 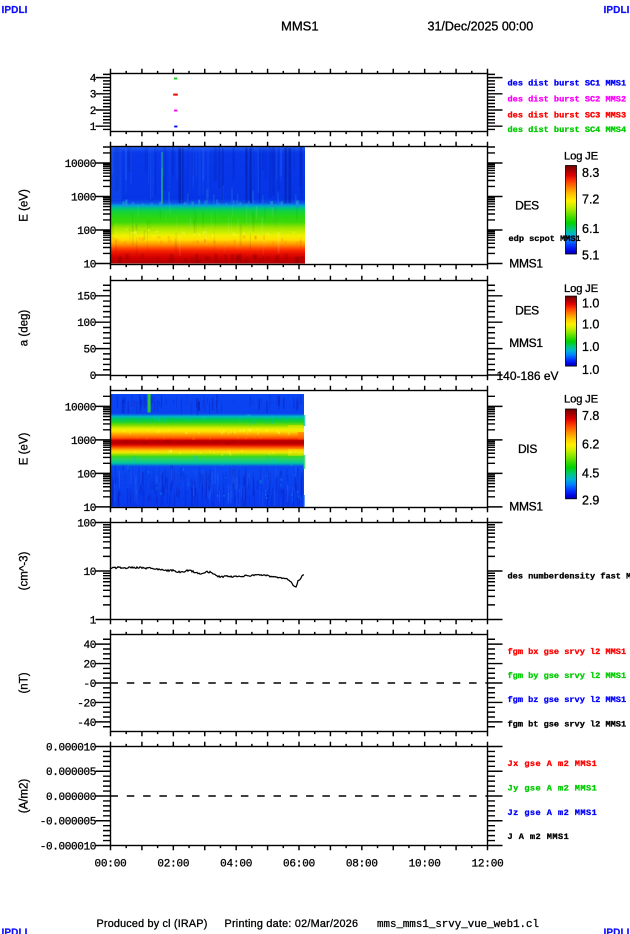 What do you see at coordinates (528, 376) in the screenshot?
I see `svg-text: 140-186 eV` at bounding box center [528, 376].